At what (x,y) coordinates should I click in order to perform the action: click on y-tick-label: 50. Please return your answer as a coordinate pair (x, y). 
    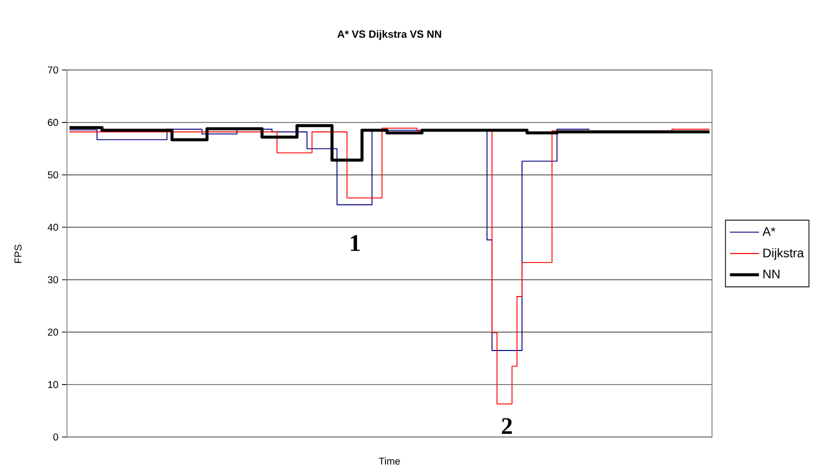
    Looking at the image, I should click on (53, 174).